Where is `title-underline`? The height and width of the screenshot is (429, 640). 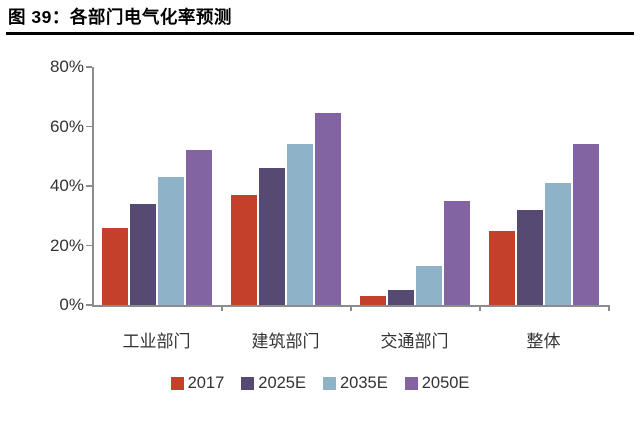 title-underline is located at coordinates (320, 33).